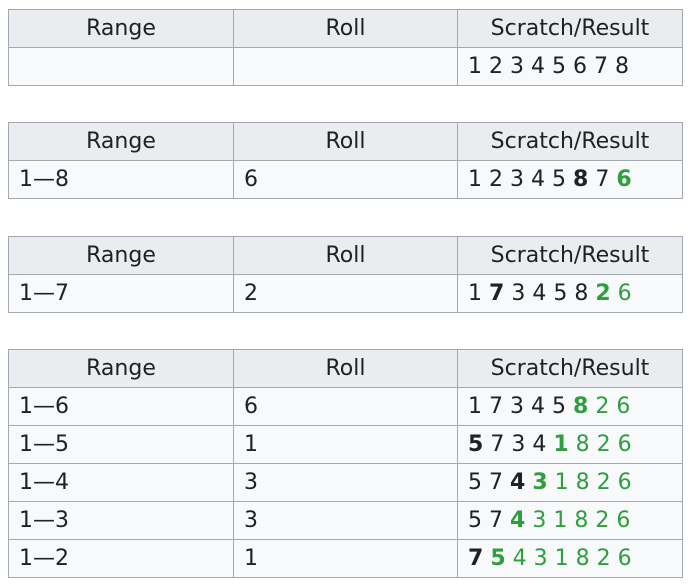 This screenshot has height=584, width=689. Describe the element at coordinates (121, 67) in the screenshot. I see `range-cell` at that location.